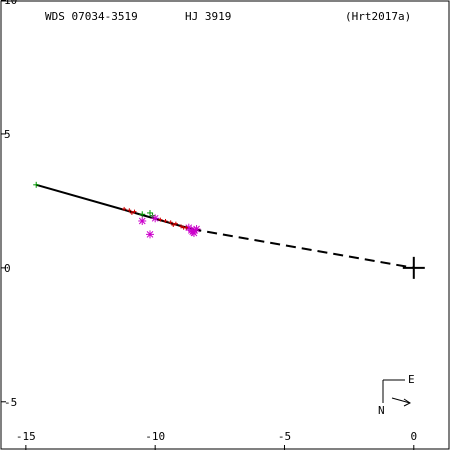  What do you see at coordinates (10, 402) in the screenshot?
I see `y-tick-label: -5` at bounding box center [10, 402].